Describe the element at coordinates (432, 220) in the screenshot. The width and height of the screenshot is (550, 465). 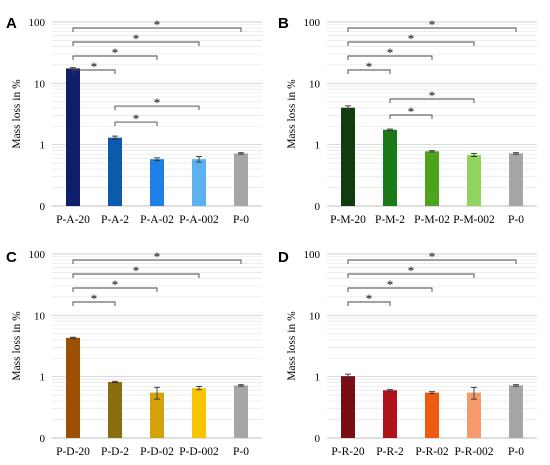
I see `category-label: P-M-02` at that location.